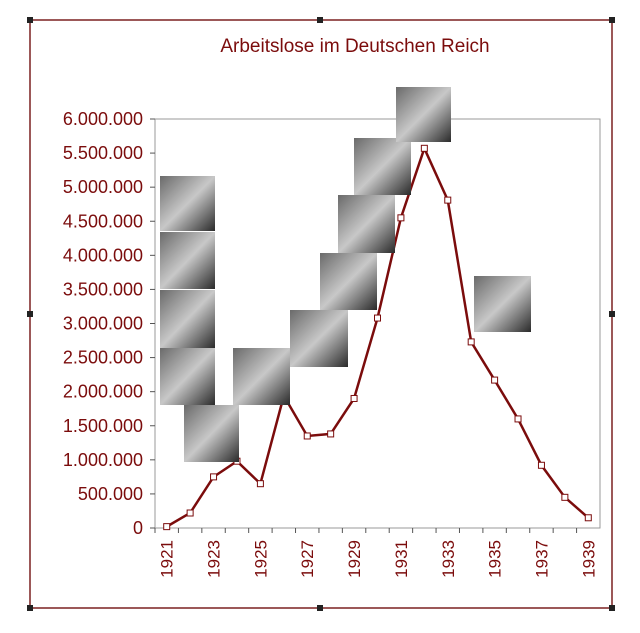  What do you see at coordinates (541, 559) in the screenshot?
I see `x-tick-label: 1937` at bounding box center [541, 559].